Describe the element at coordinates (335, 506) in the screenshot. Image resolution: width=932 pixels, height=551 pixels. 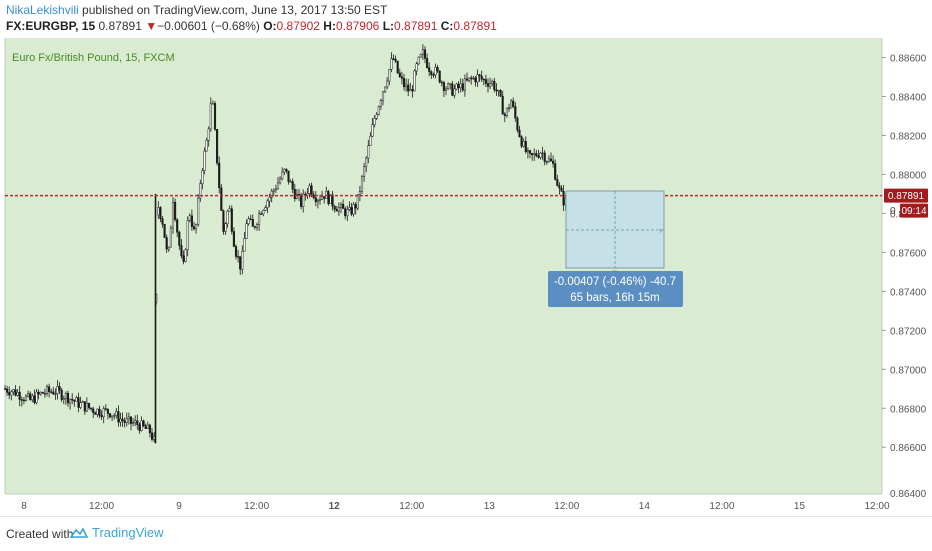
I see `time-tick-label: 12` at that location.